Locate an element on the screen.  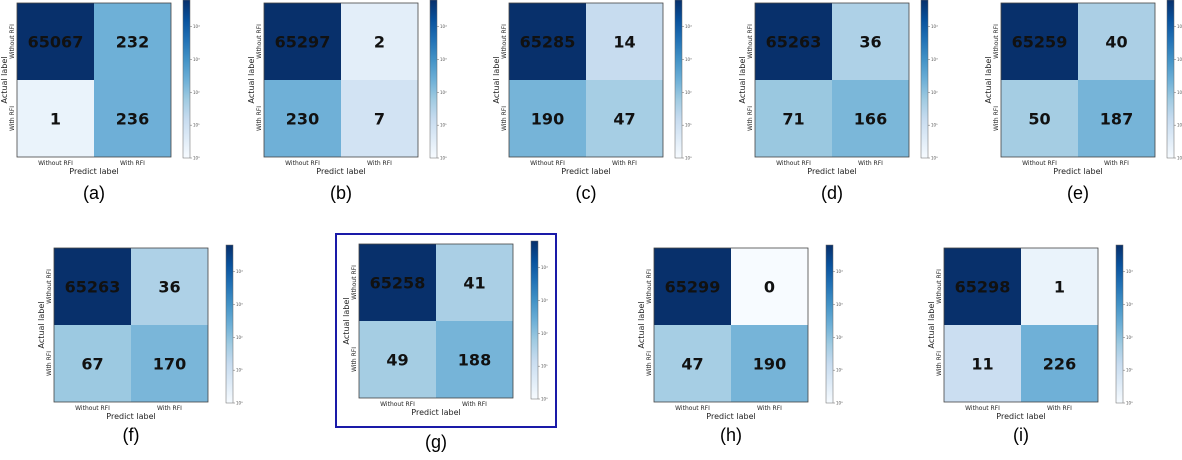
cell-value-0-1: 41 is located at coordinates (474, 283).